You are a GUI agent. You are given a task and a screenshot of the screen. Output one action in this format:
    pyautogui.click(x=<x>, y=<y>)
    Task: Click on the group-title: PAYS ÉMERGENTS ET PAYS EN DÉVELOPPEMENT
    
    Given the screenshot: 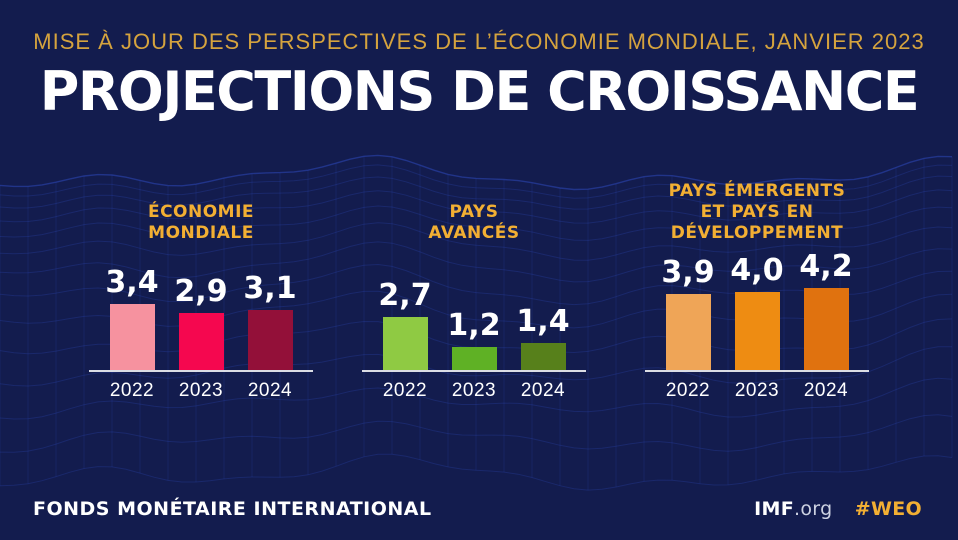 What is the action you would take?
    pyautogui.click(x=757, y=199)
    